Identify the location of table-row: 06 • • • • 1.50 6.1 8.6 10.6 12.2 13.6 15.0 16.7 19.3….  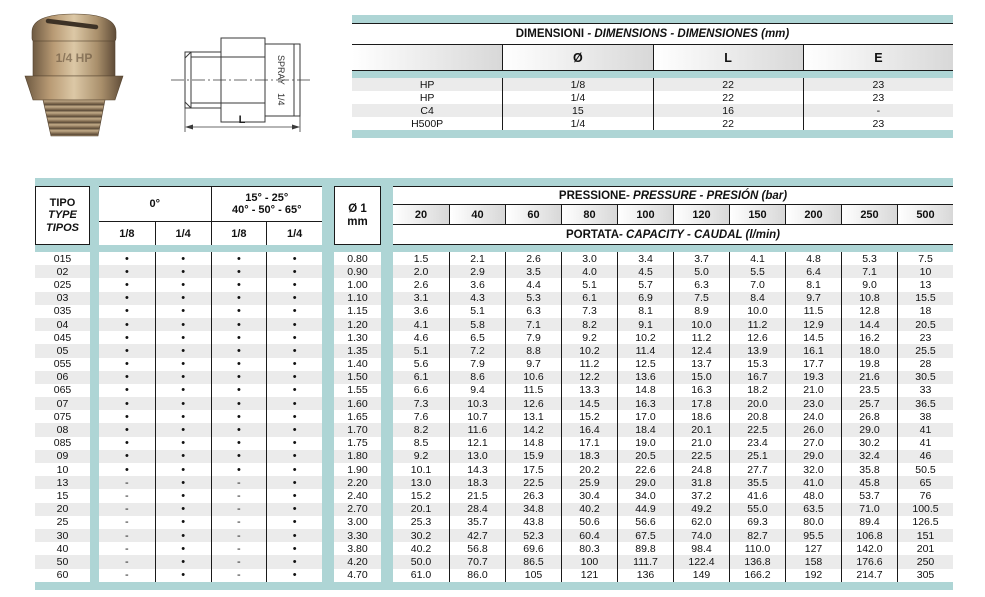
(494, 377).